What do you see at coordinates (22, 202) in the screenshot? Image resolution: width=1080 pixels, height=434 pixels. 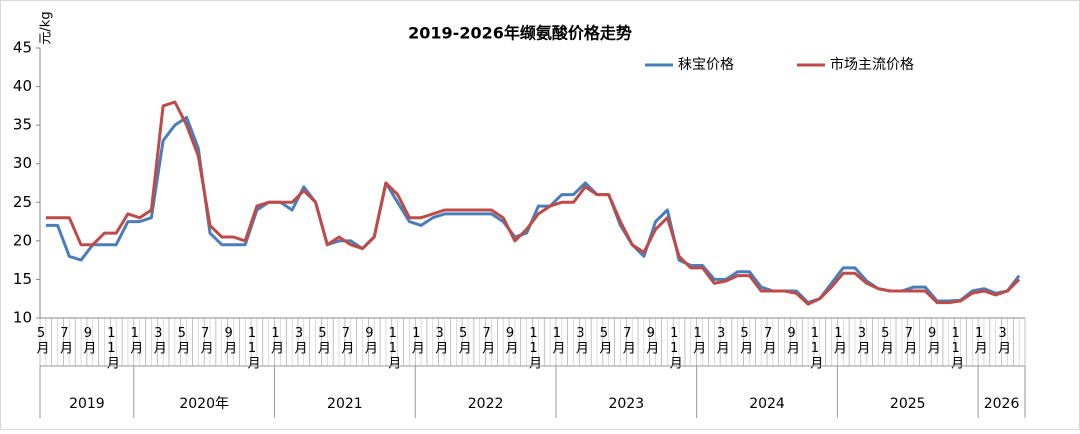 I see `y-tick-label: 25` at bounding box center [22, 202].